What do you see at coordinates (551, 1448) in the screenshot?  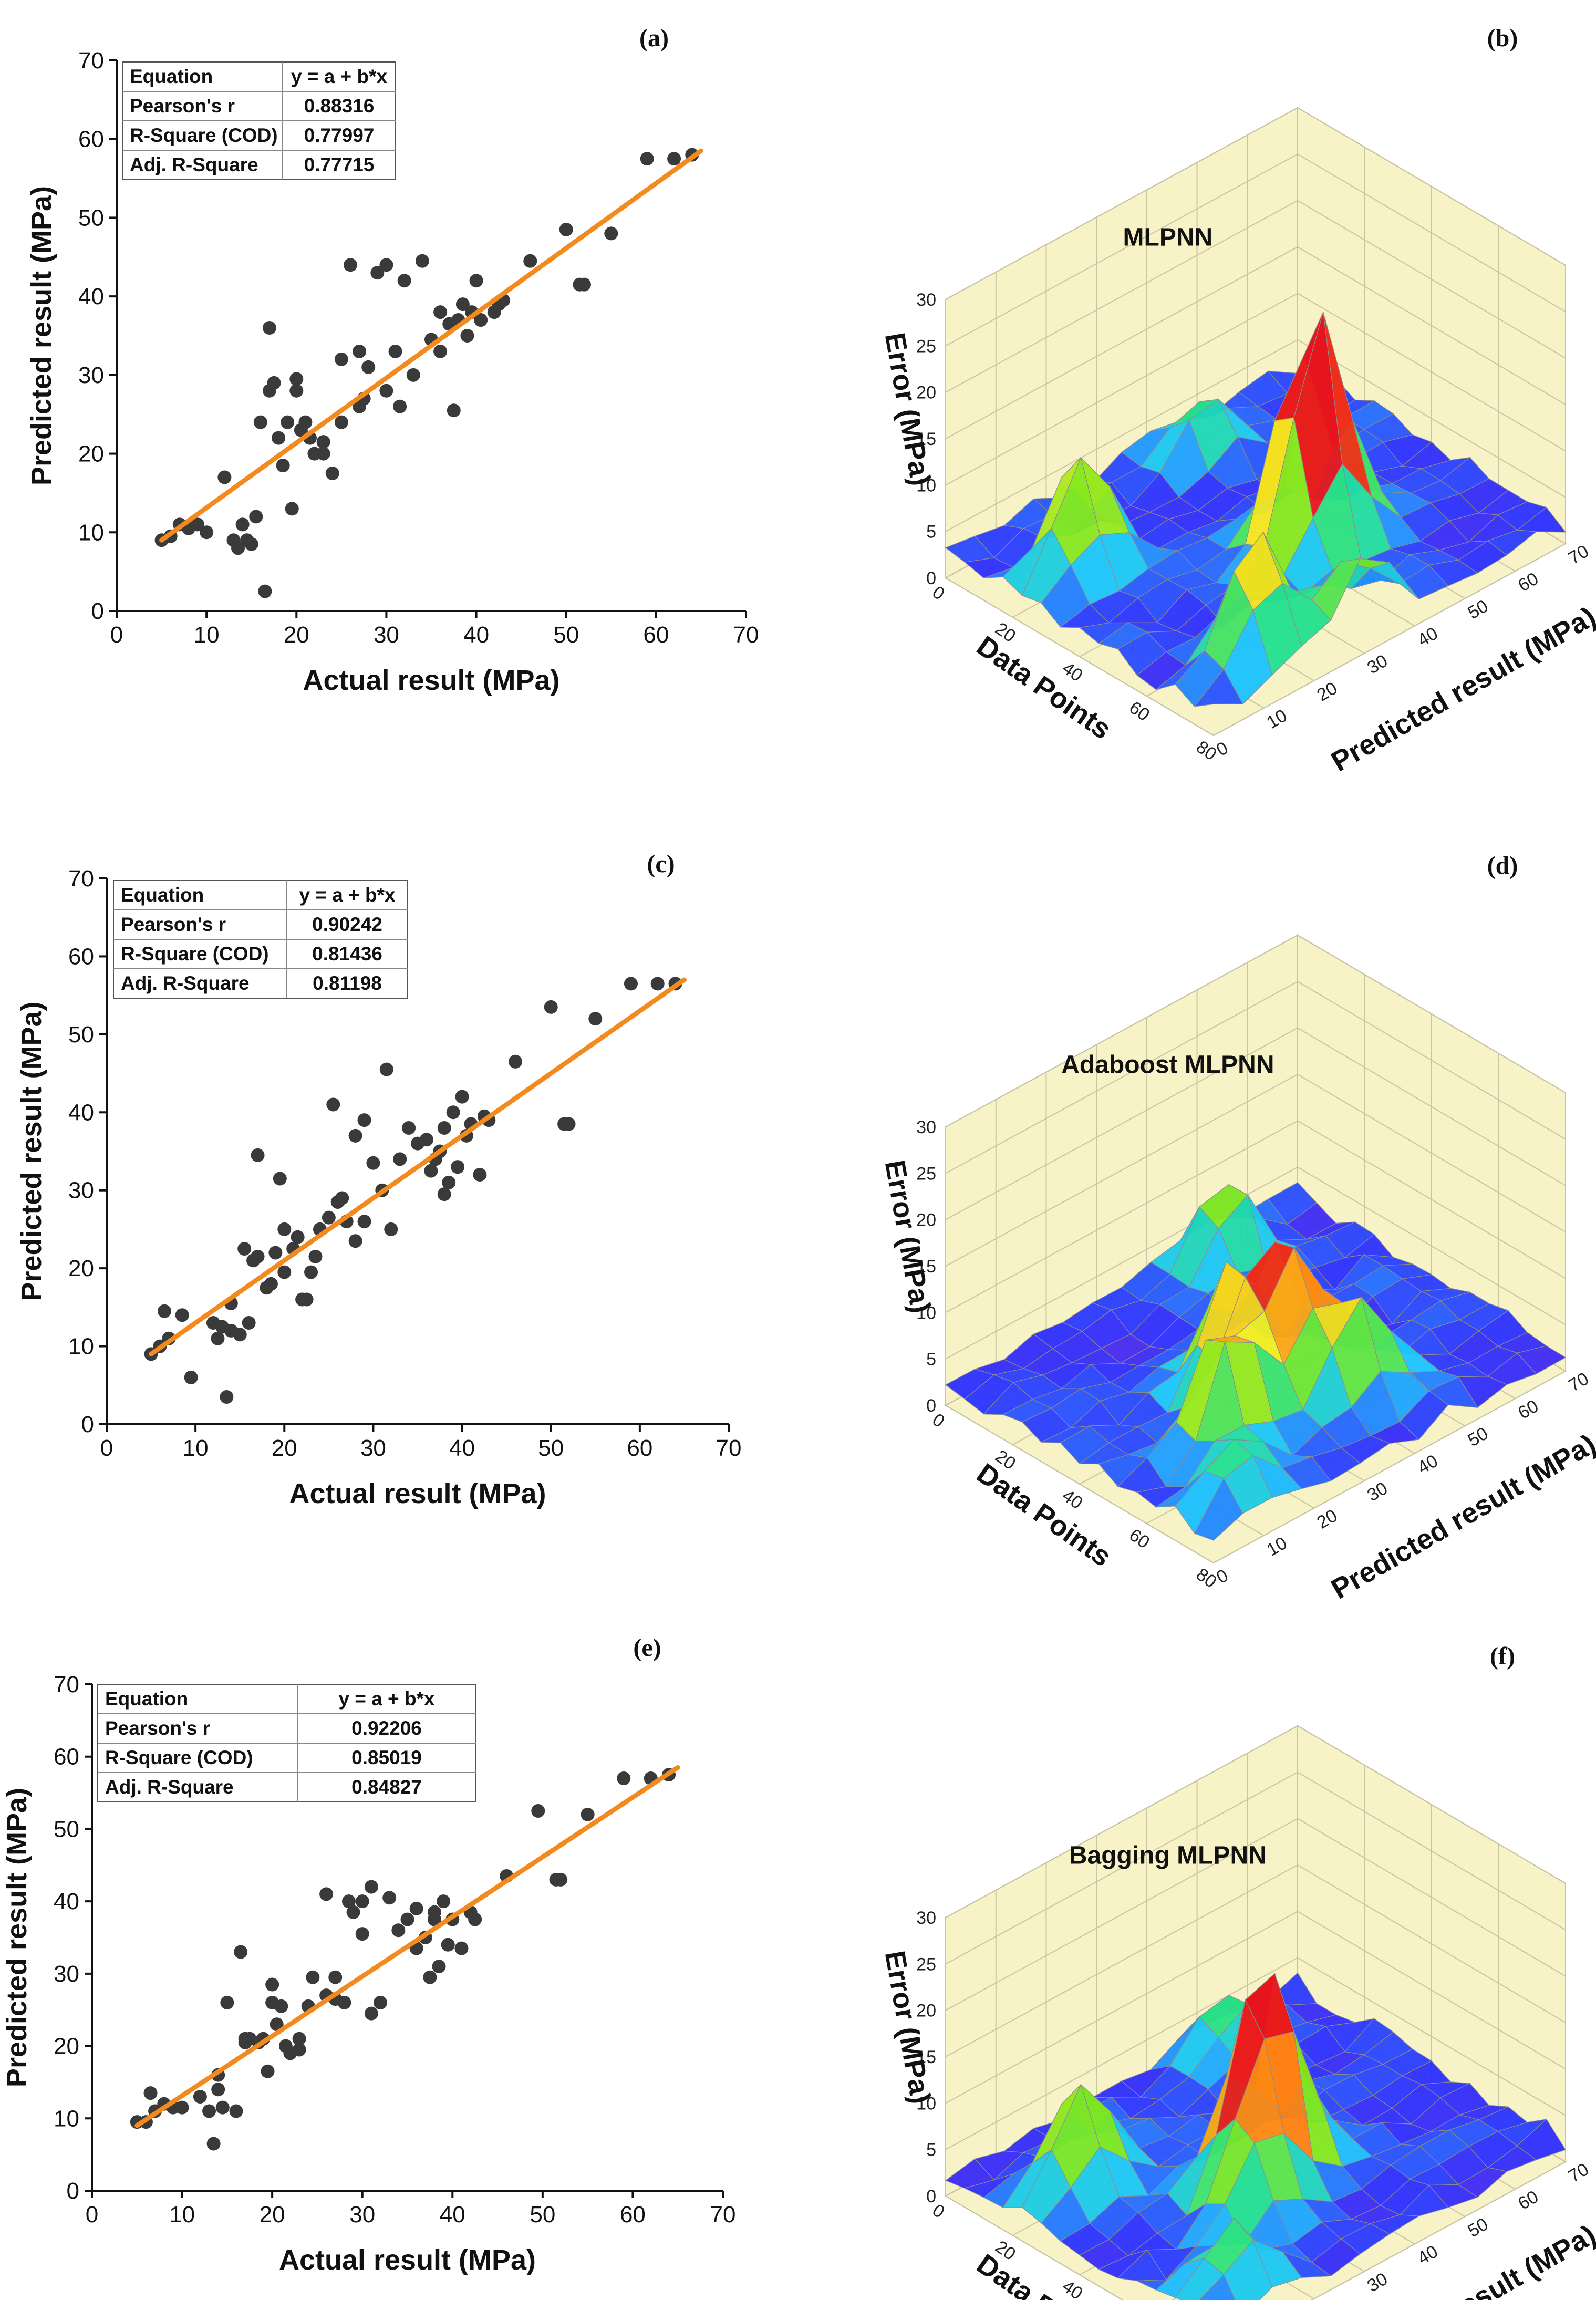 I see `x-tick-label: 50` at bounding box center [551, 1448].